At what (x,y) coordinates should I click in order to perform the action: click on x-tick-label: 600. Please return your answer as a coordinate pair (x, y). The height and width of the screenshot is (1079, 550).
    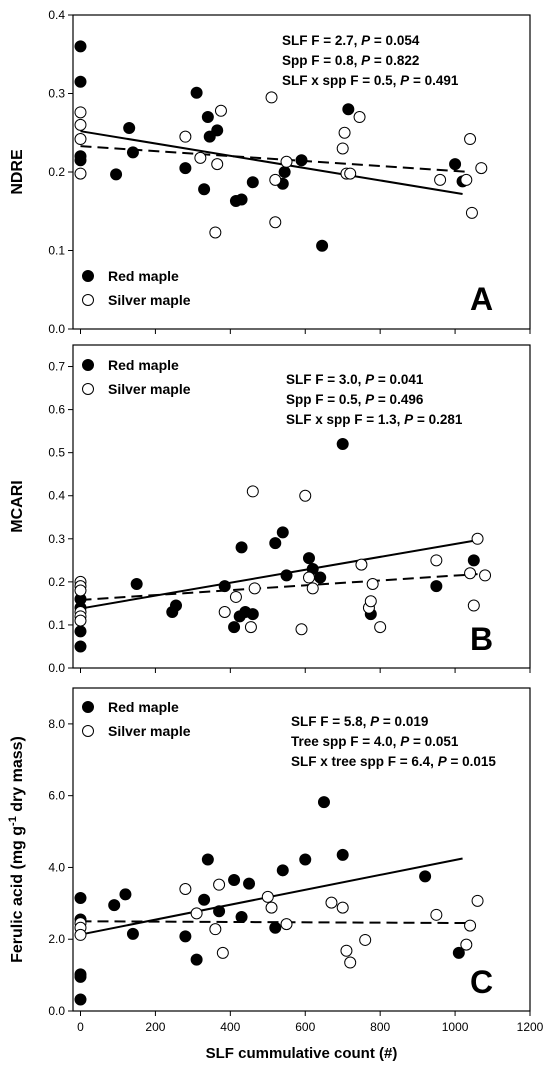
    Looking at the image, I should click on (305, 1027).